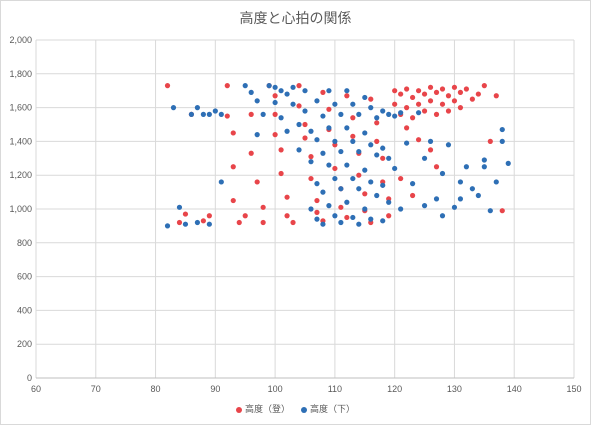 The width and height of the screenshot is (591, 425). Describe the element at coordinates (268, 410) in the screenshot. I see `legend-label-up: 高度（登）` at that location.